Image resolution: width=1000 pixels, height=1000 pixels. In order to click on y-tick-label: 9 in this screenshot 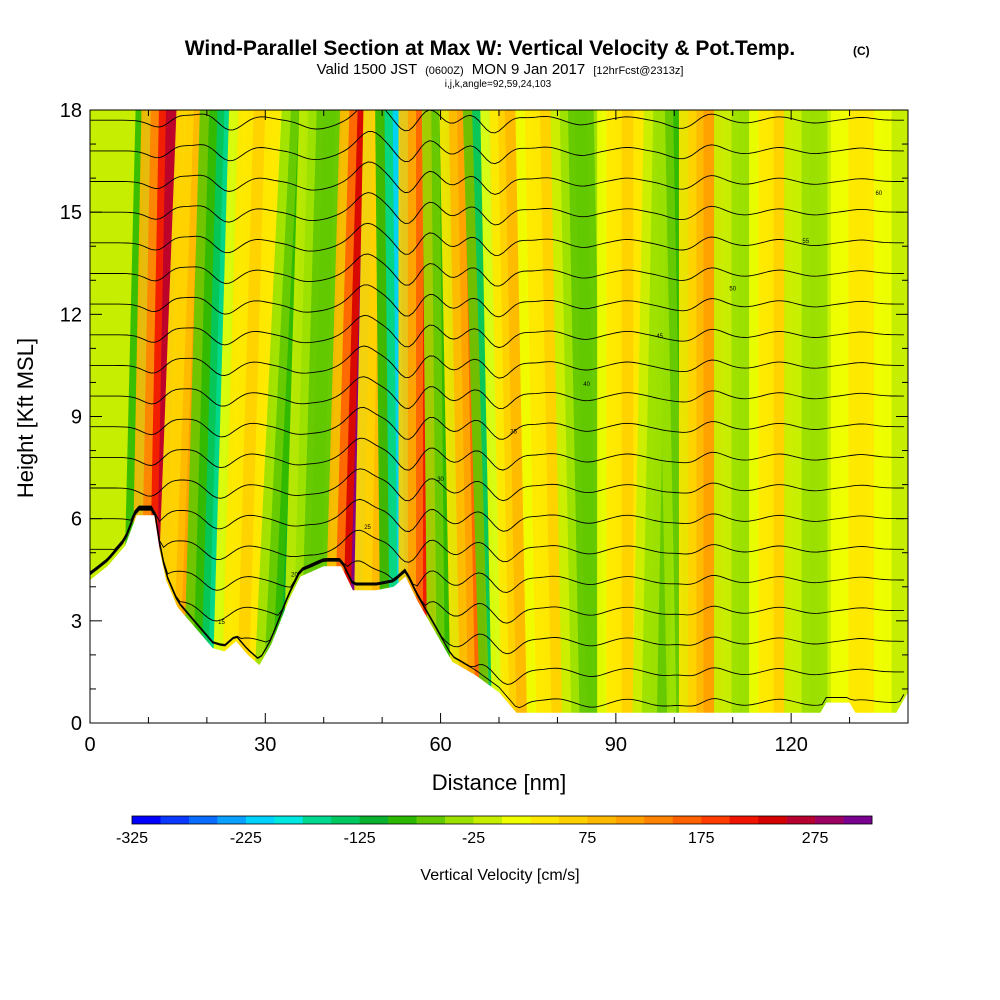, I will do `click(76, 418)`.